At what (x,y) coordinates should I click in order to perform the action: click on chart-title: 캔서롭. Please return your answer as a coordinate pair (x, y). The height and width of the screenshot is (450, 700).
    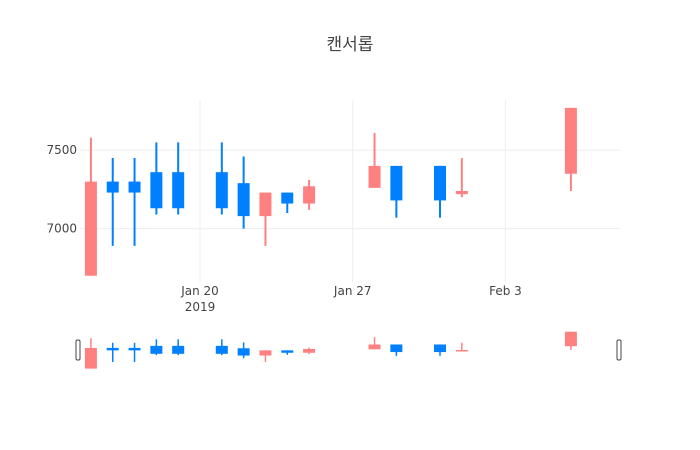
    Looking at the image, I should click on (350, 45).